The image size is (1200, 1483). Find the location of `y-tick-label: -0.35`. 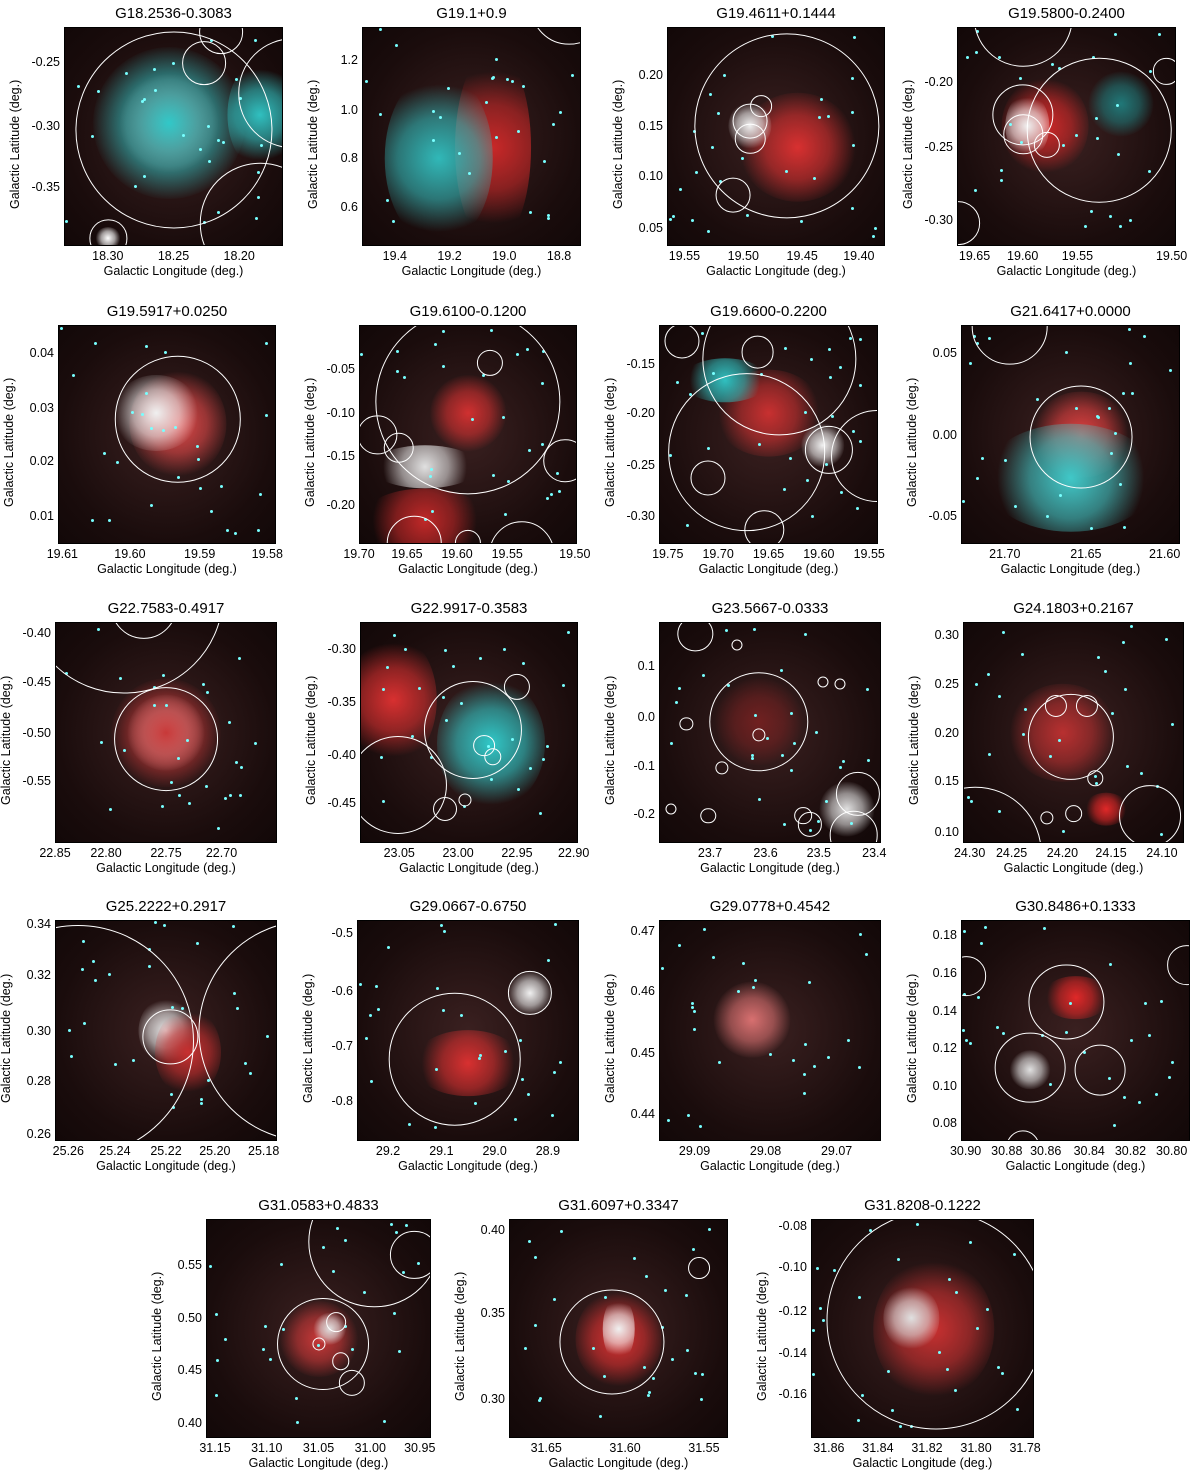

y-tick-label: -0.35 is located at coordinates (46, 186).